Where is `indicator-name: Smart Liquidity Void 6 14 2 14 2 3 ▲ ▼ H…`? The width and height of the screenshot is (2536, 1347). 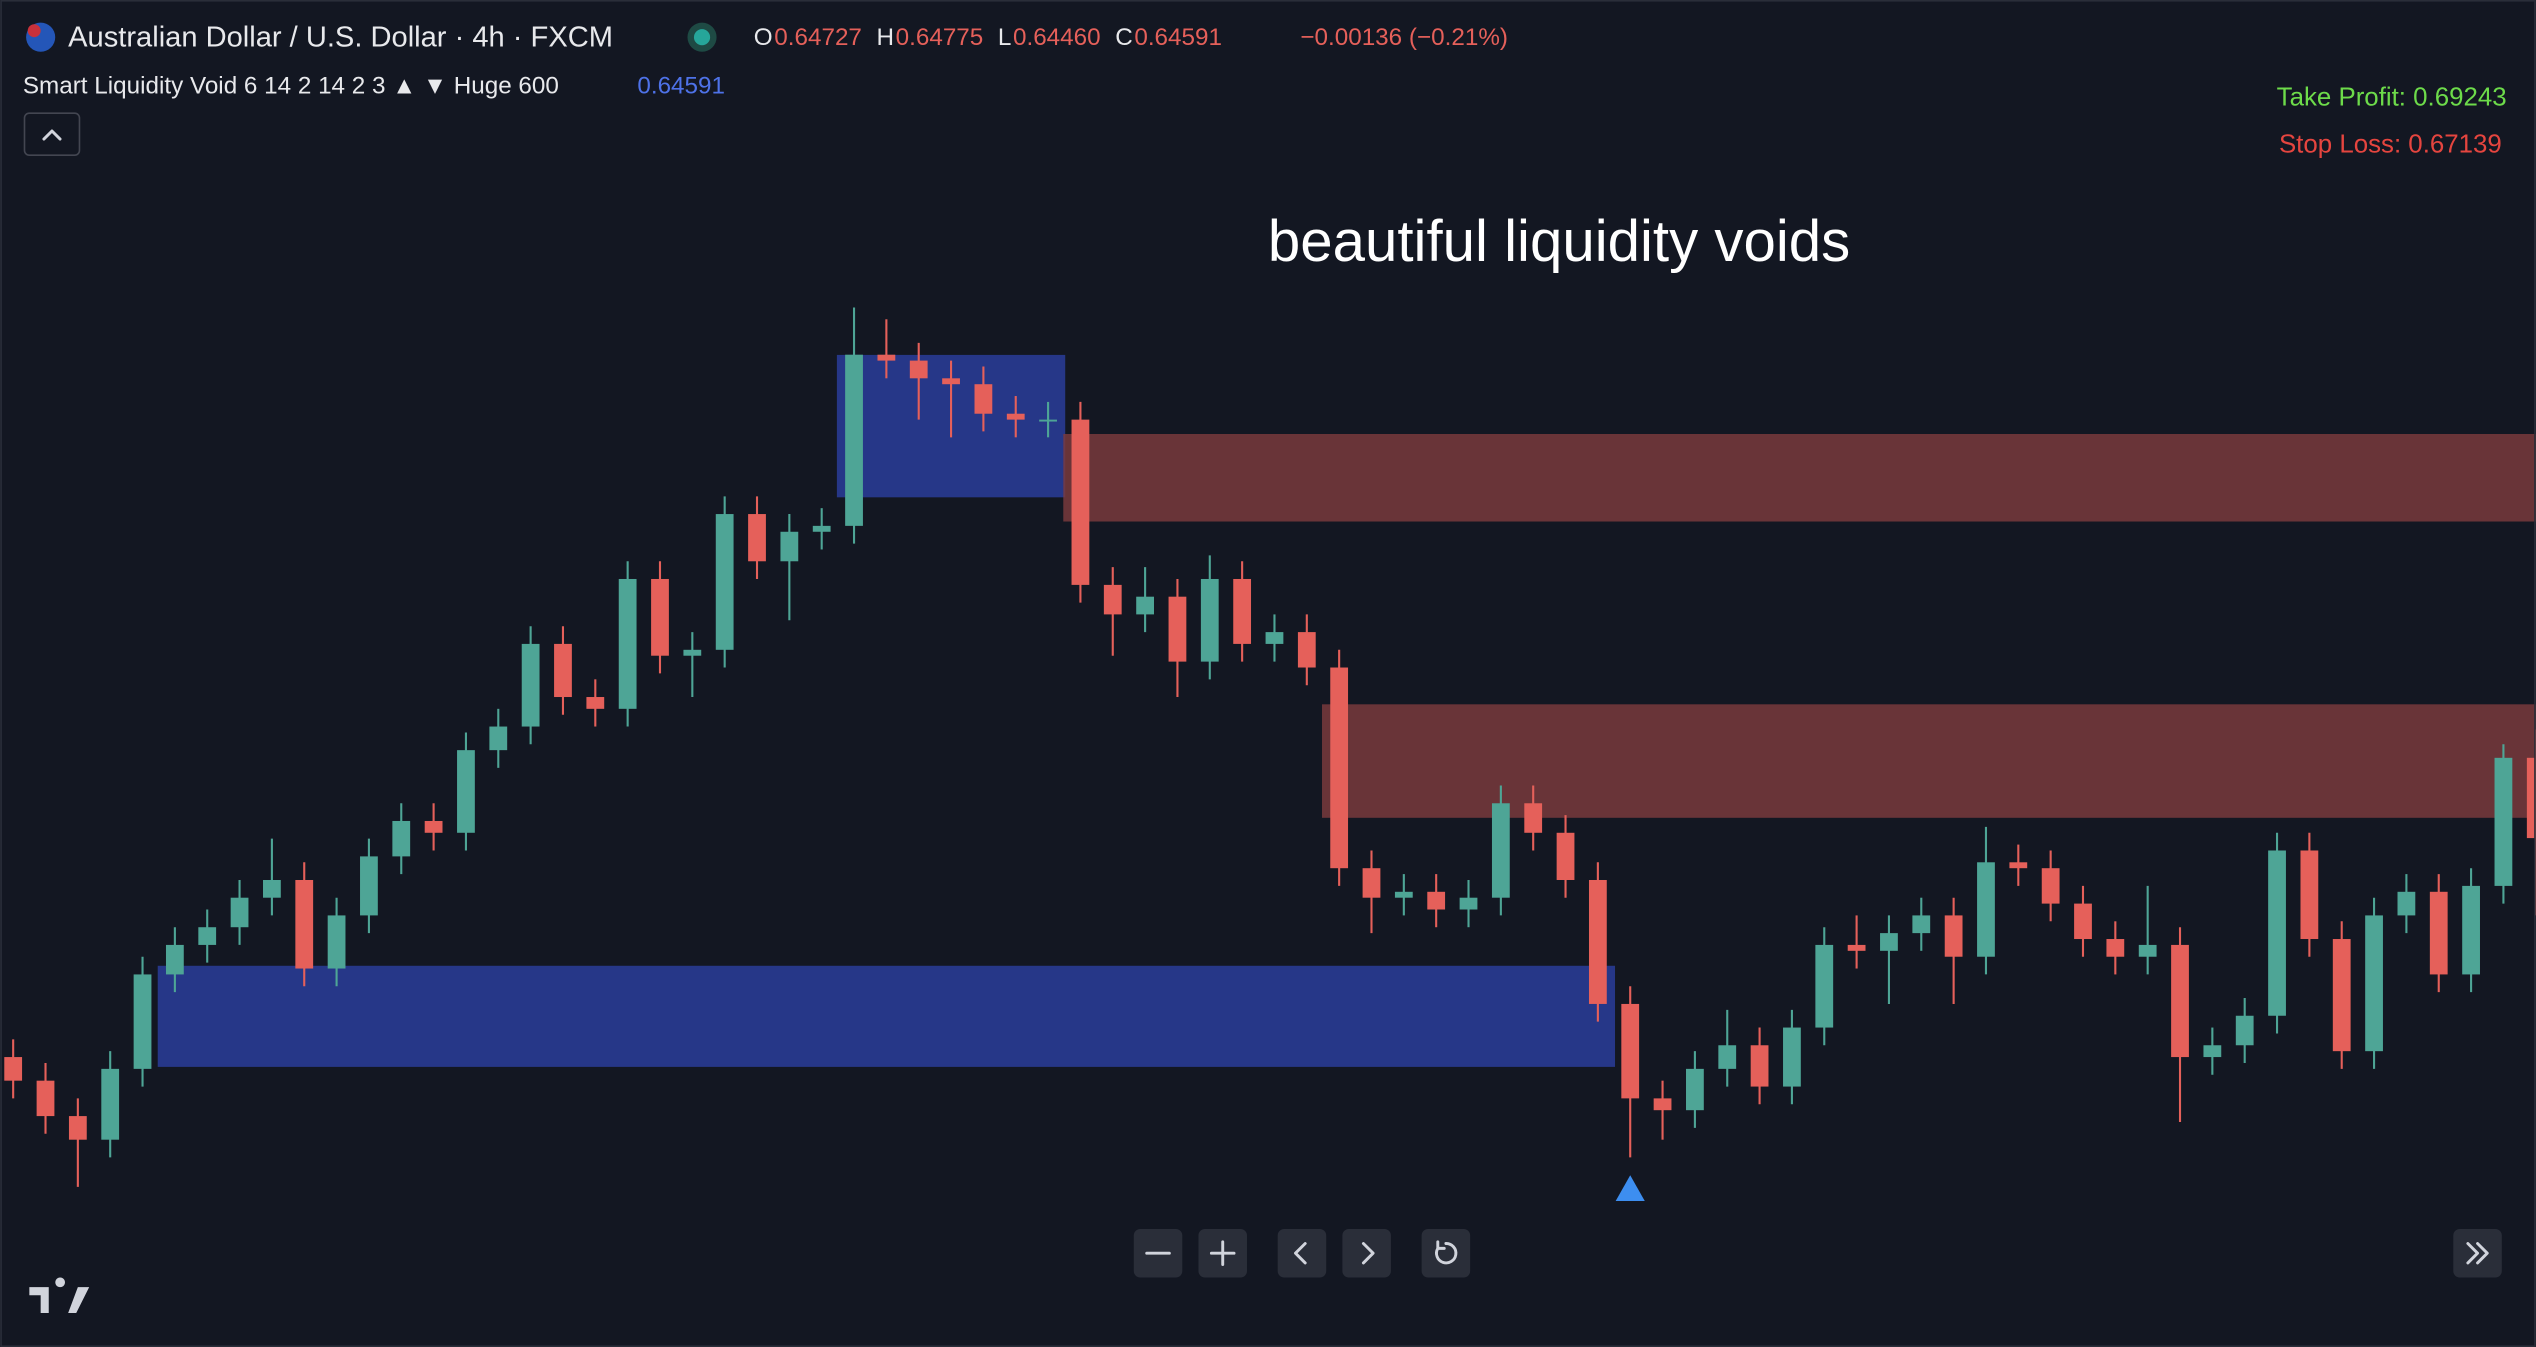 indicator-name: Smart Liquidity Void 6 14 2 14 2 3 ▲ ▼ H… is located at coordinates (291, 86).